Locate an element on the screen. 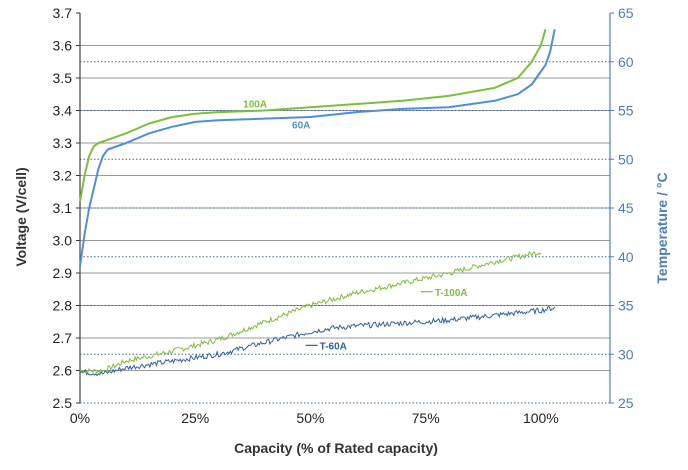  y-right-tick-label: 45 is located at coordinates (626, 208).